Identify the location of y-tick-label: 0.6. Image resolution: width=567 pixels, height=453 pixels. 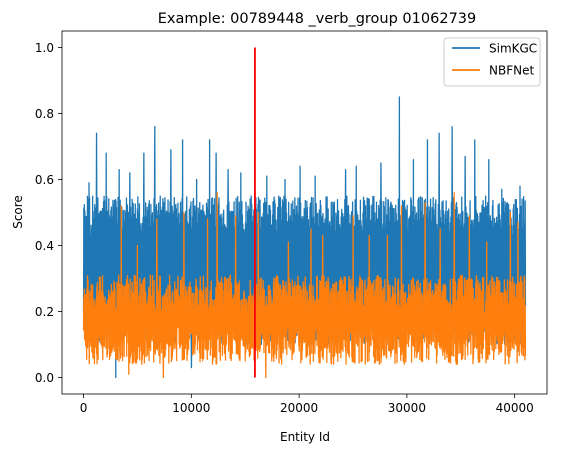
(44, 180).